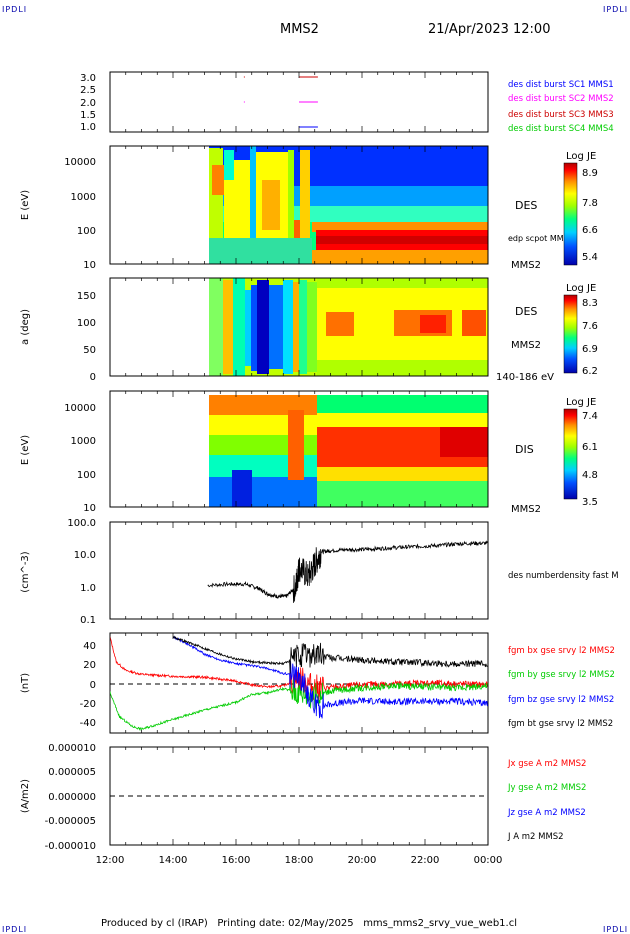 This screenshot has width=630, height=934. Describe the element at coordinates (88, 78) in the screenshot. I see `burst-ytick-label: 3.0` at that location.